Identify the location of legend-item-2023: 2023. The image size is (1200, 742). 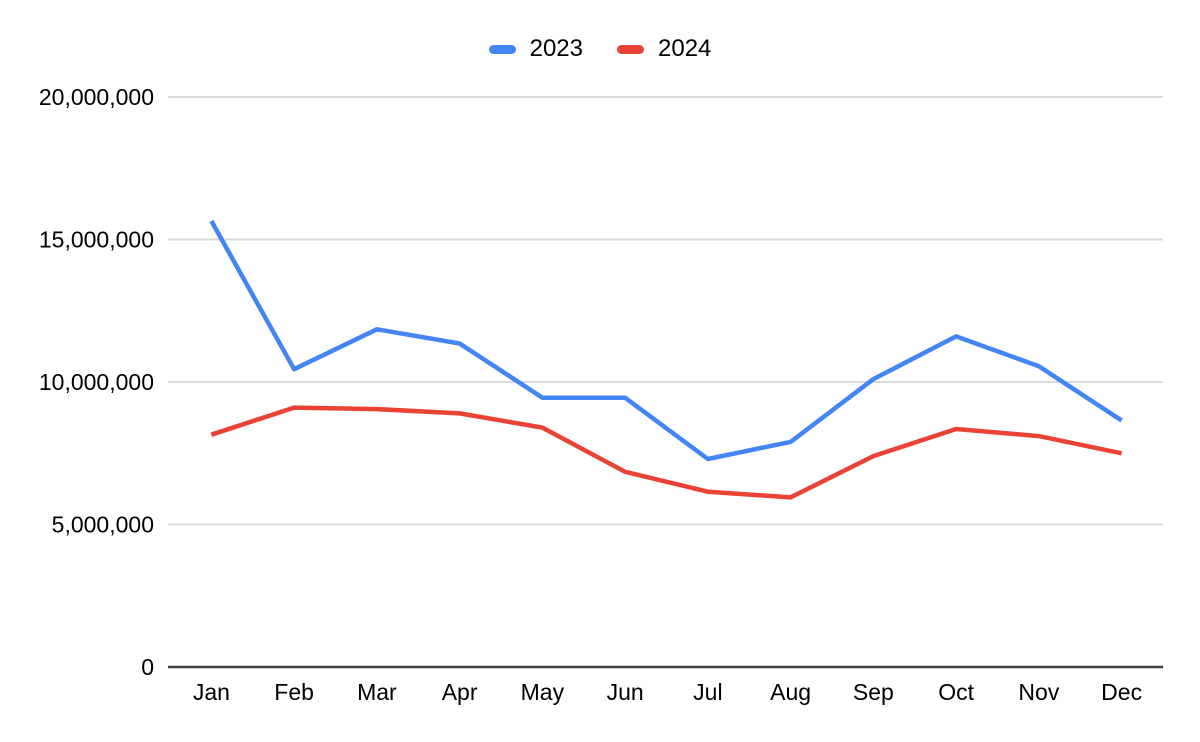
(535, 49).